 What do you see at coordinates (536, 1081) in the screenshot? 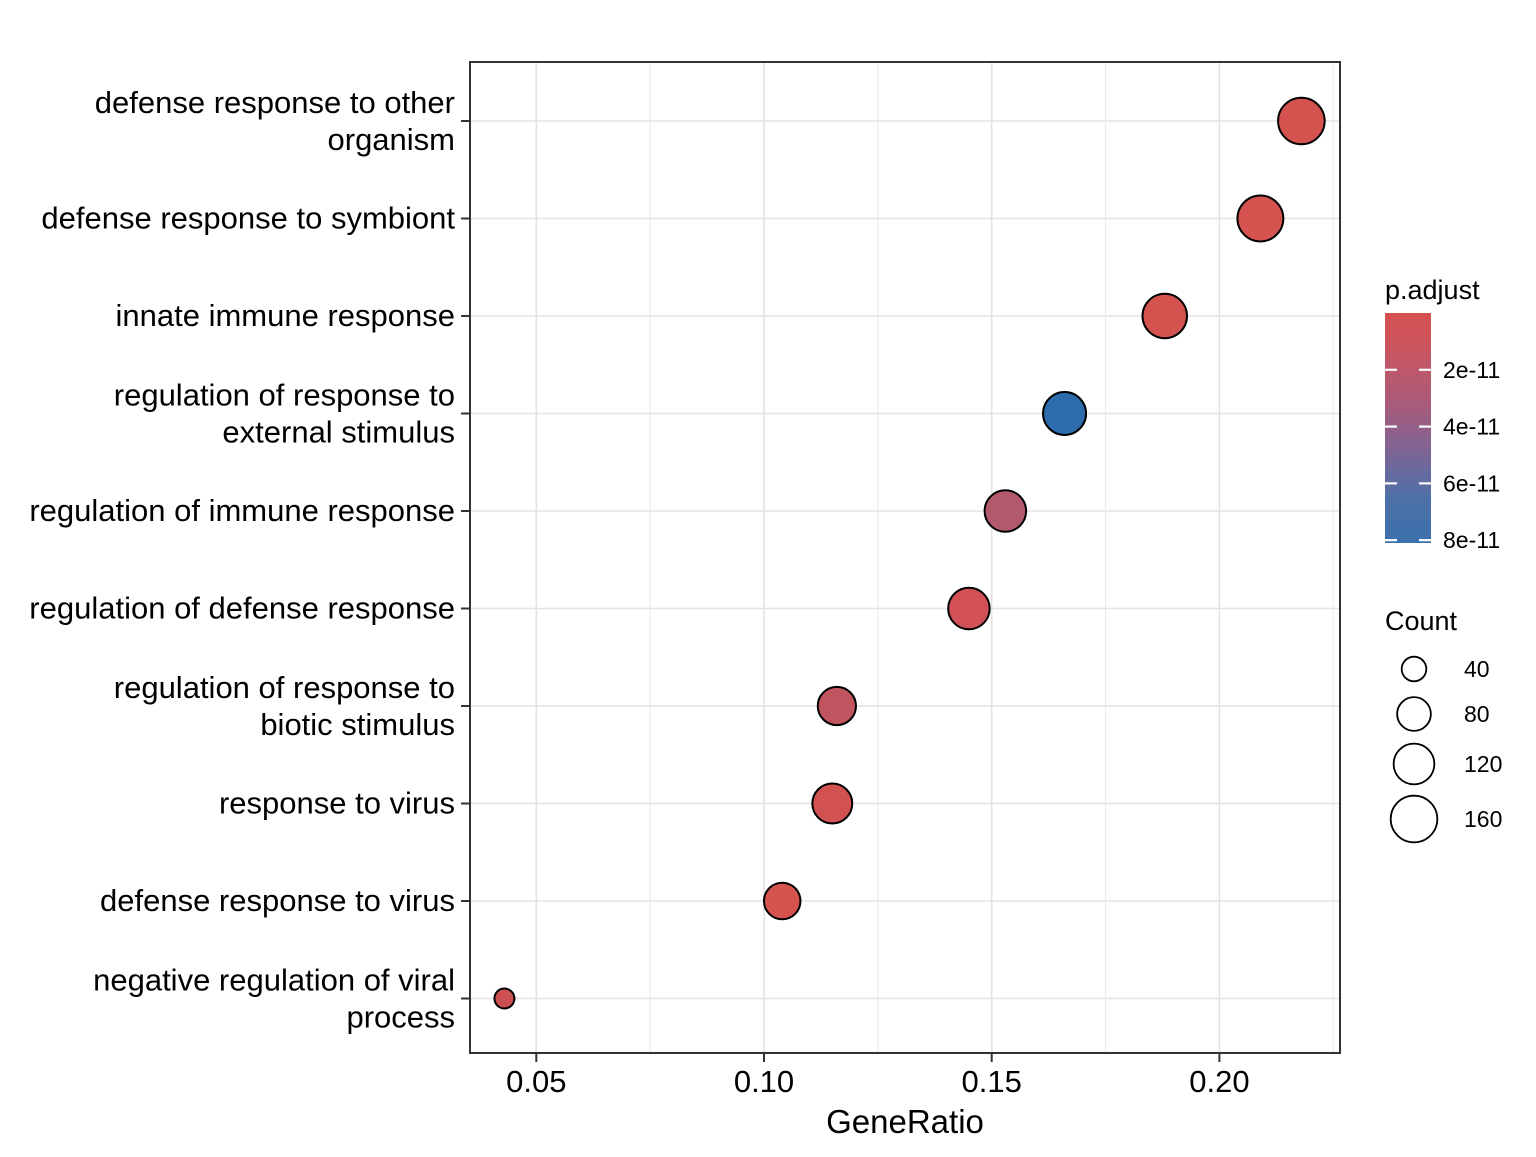
I see `x-axis-tick-label: 0.05` at bounding box center [536, 1081].